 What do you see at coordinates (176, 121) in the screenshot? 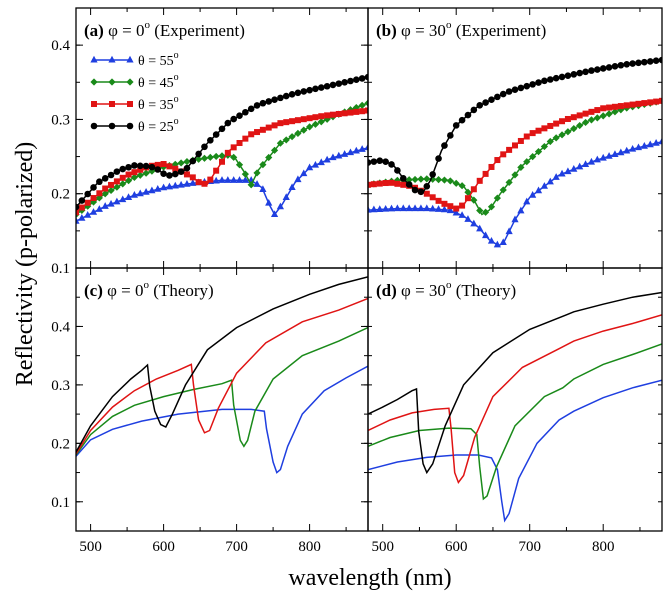
I see `legend-label-degree: o` at bounding box center [176, 121].